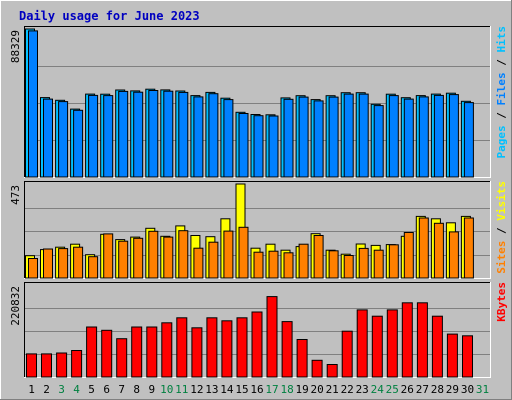 The image size is (512, 400). Describe the element at coordinates (241, 389) in the screenshot. I see `x-tick-label-day-15: 15` at that location.